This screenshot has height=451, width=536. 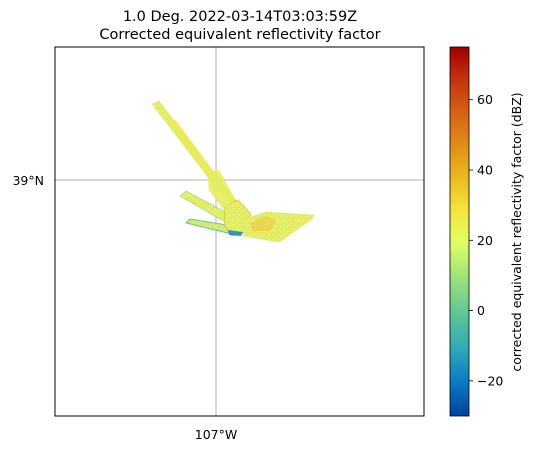 What do you see at coordinates (240, 17) in the screenshot?
I see `figure-title-line-1: 1.0 Deg. 2022-03-14T03:03:59Z` at bounding box center [240, 17].